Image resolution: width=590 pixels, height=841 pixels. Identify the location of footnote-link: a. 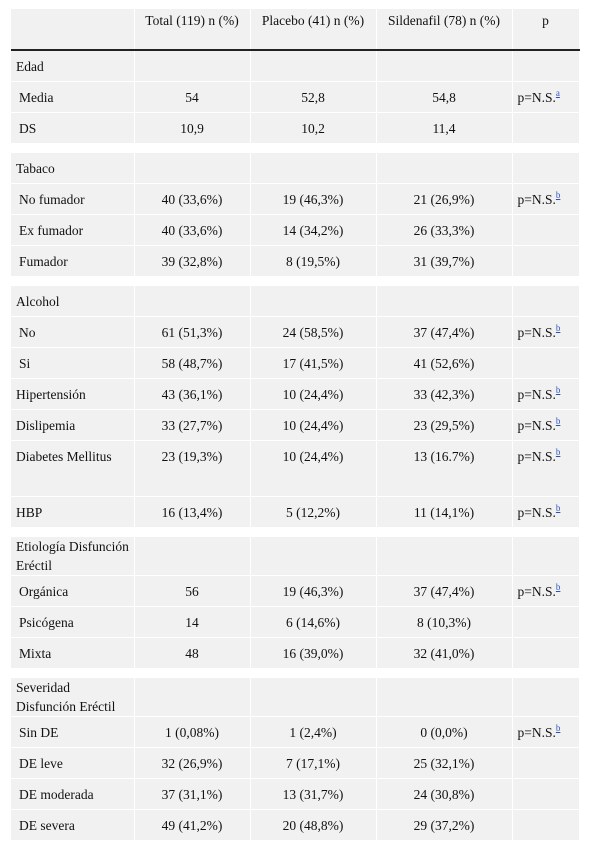
(557, 92).